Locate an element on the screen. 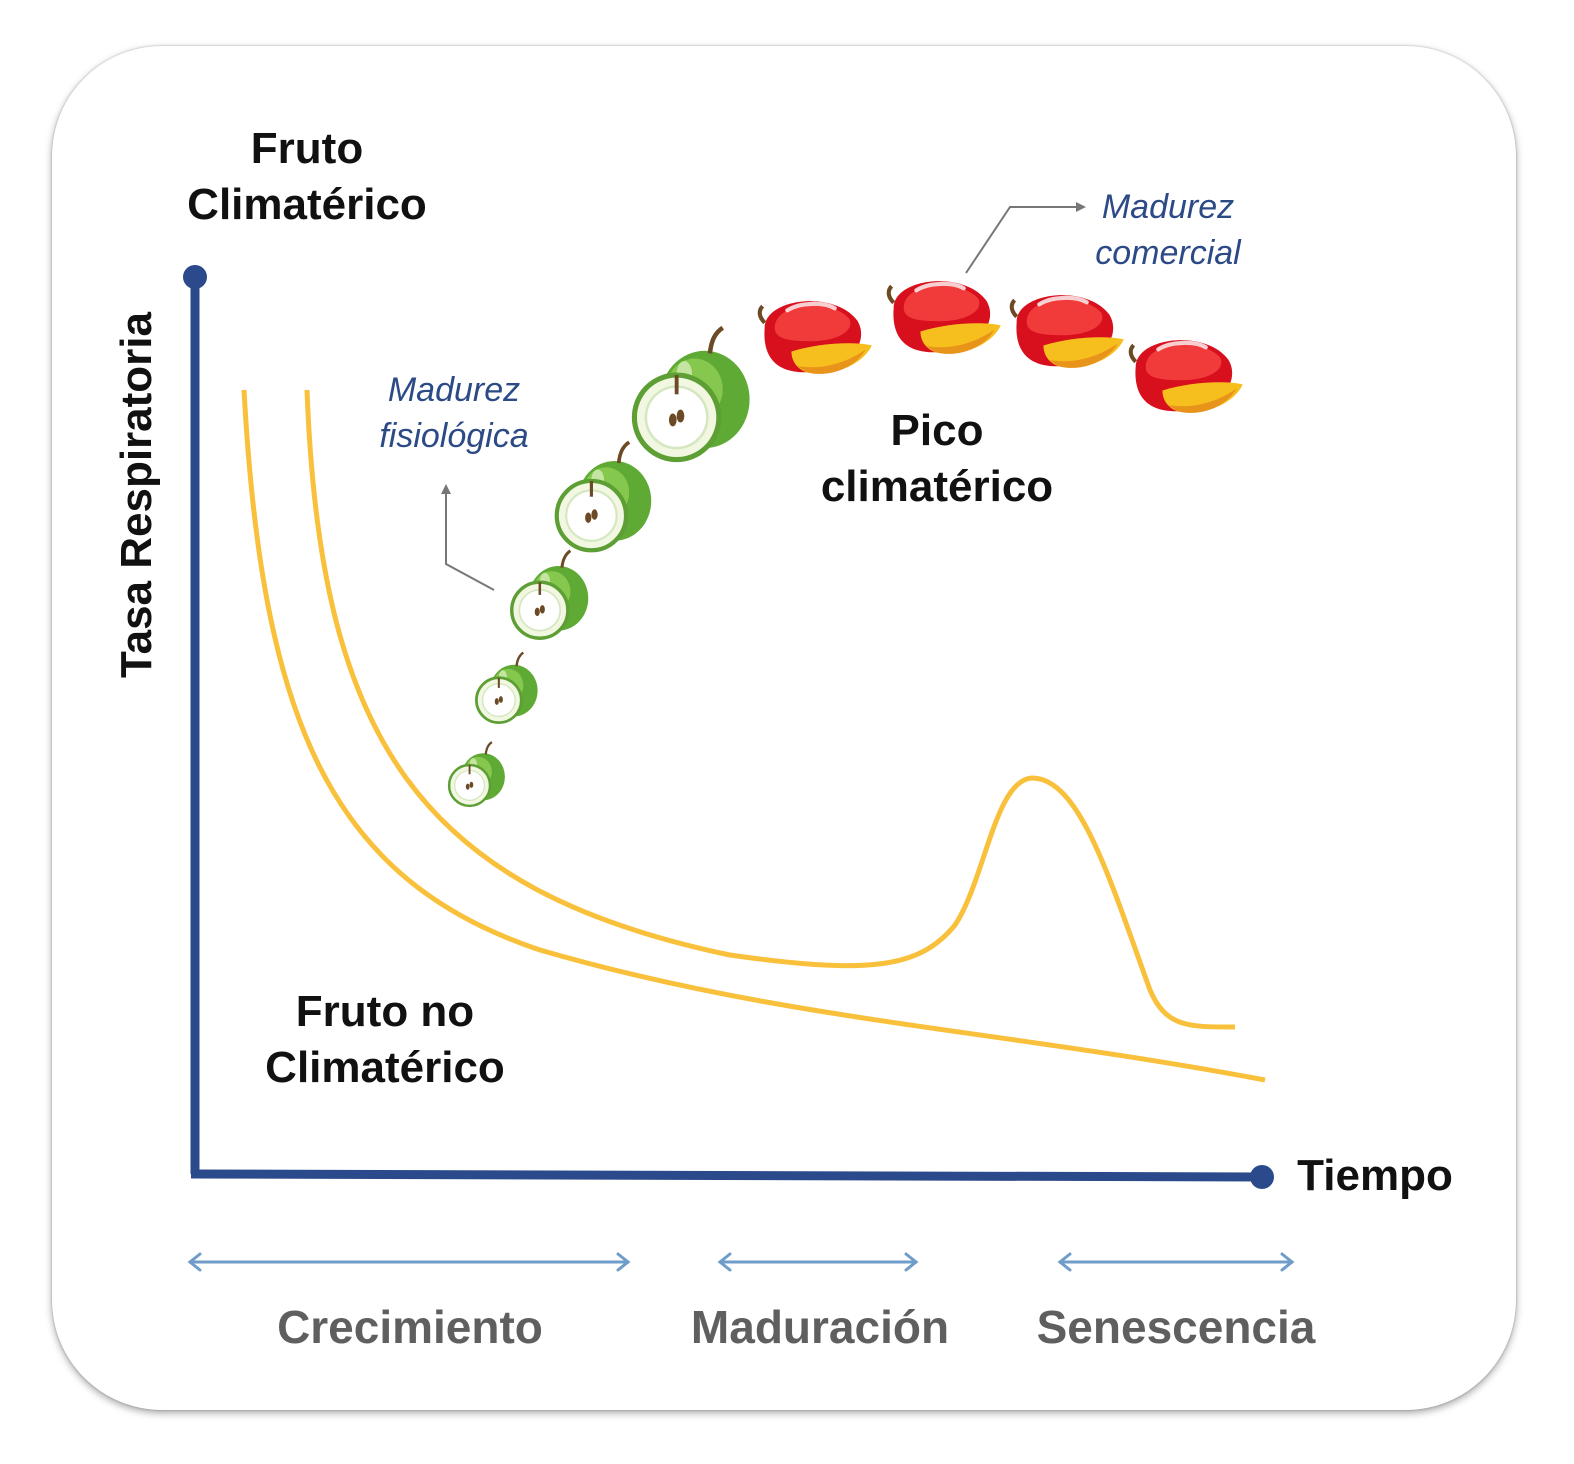 The height and width of the screenshot is (1464, 1574). commercial-line1: Madurez is located at coordinates (1168, 207).